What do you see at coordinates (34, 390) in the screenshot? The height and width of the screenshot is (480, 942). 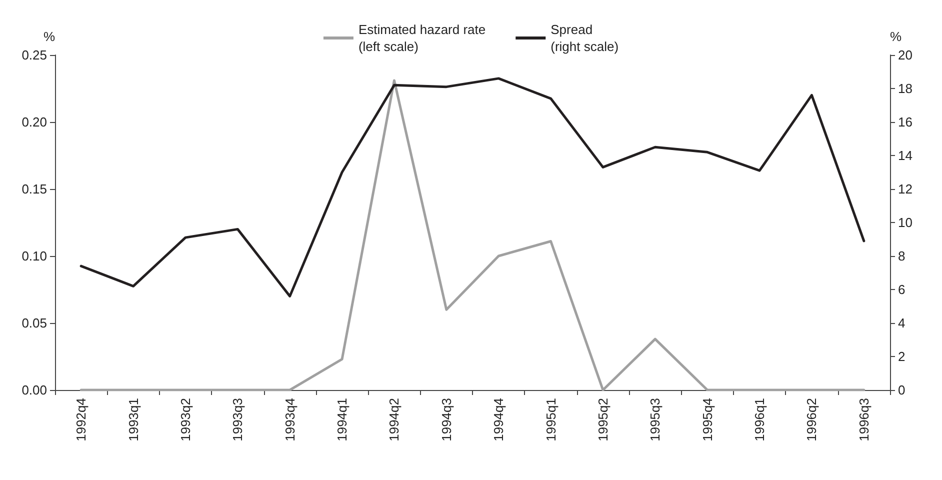 I see `y-tick-label: 0.00` at bounding box center [34, 390].